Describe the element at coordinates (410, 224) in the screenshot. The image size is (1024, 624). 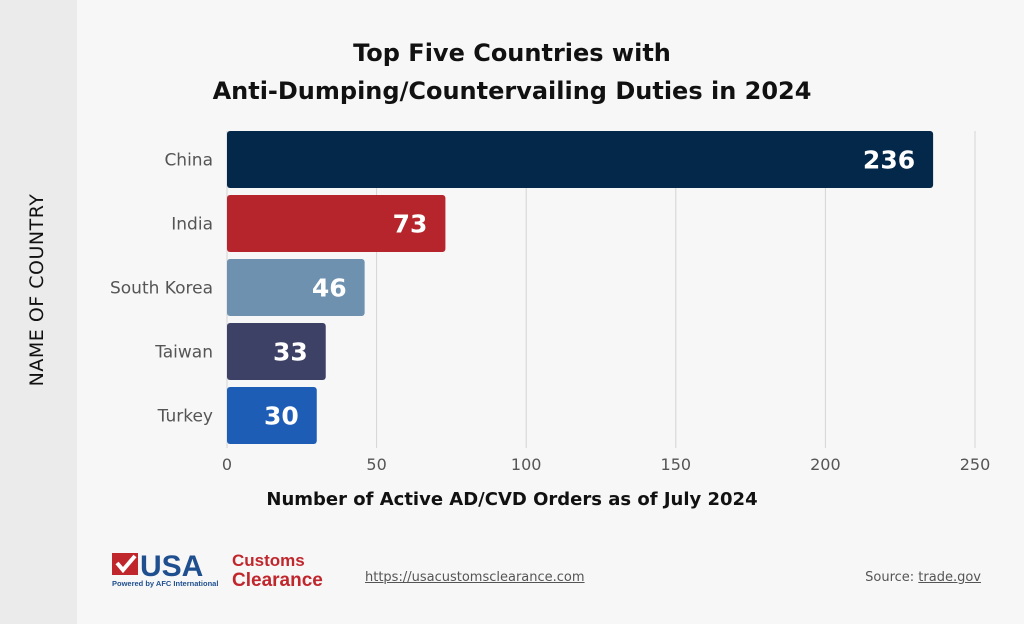
I see `data-label: 73` at that location.